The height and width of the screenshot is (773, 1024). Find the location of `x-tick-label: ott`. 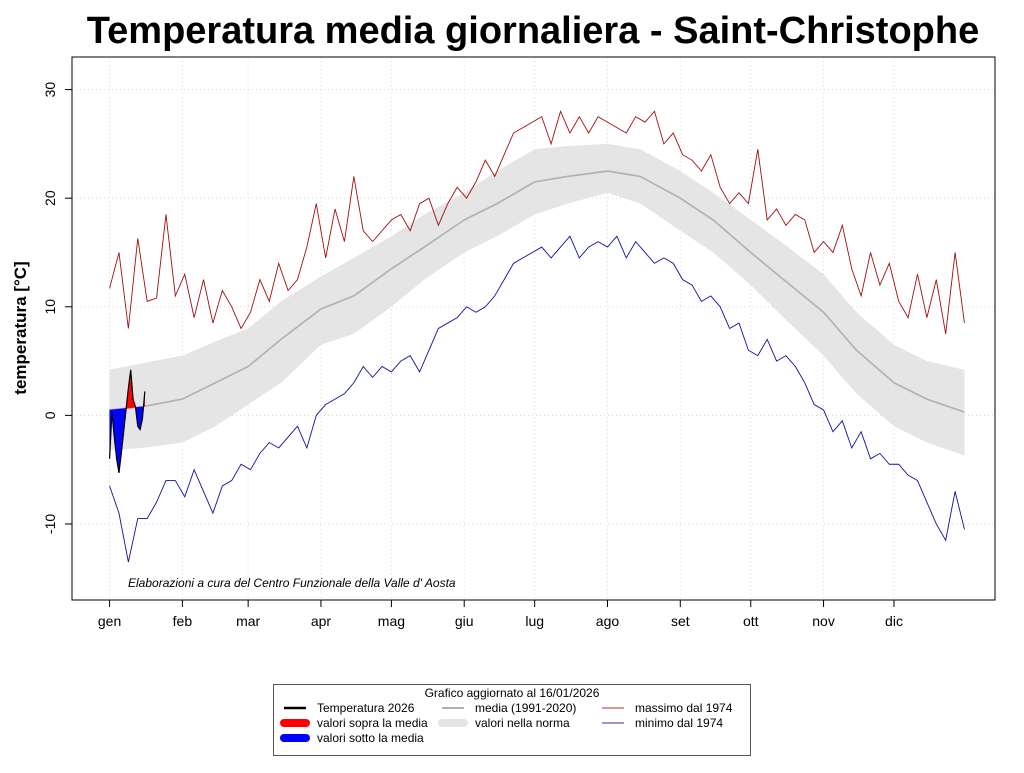

x-tick-label: ott is located at coordinates (751, 621).